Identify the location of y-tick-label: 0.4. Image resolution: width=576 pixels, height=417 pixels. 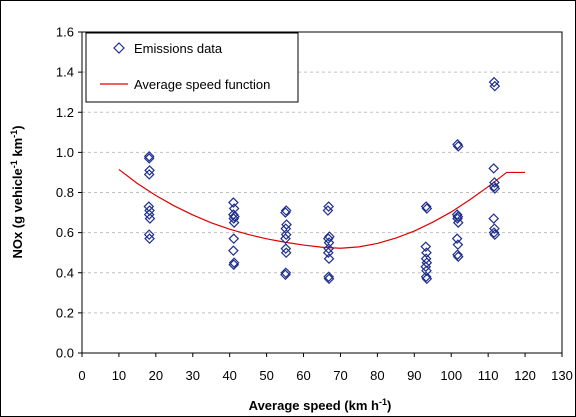
(65, 272).